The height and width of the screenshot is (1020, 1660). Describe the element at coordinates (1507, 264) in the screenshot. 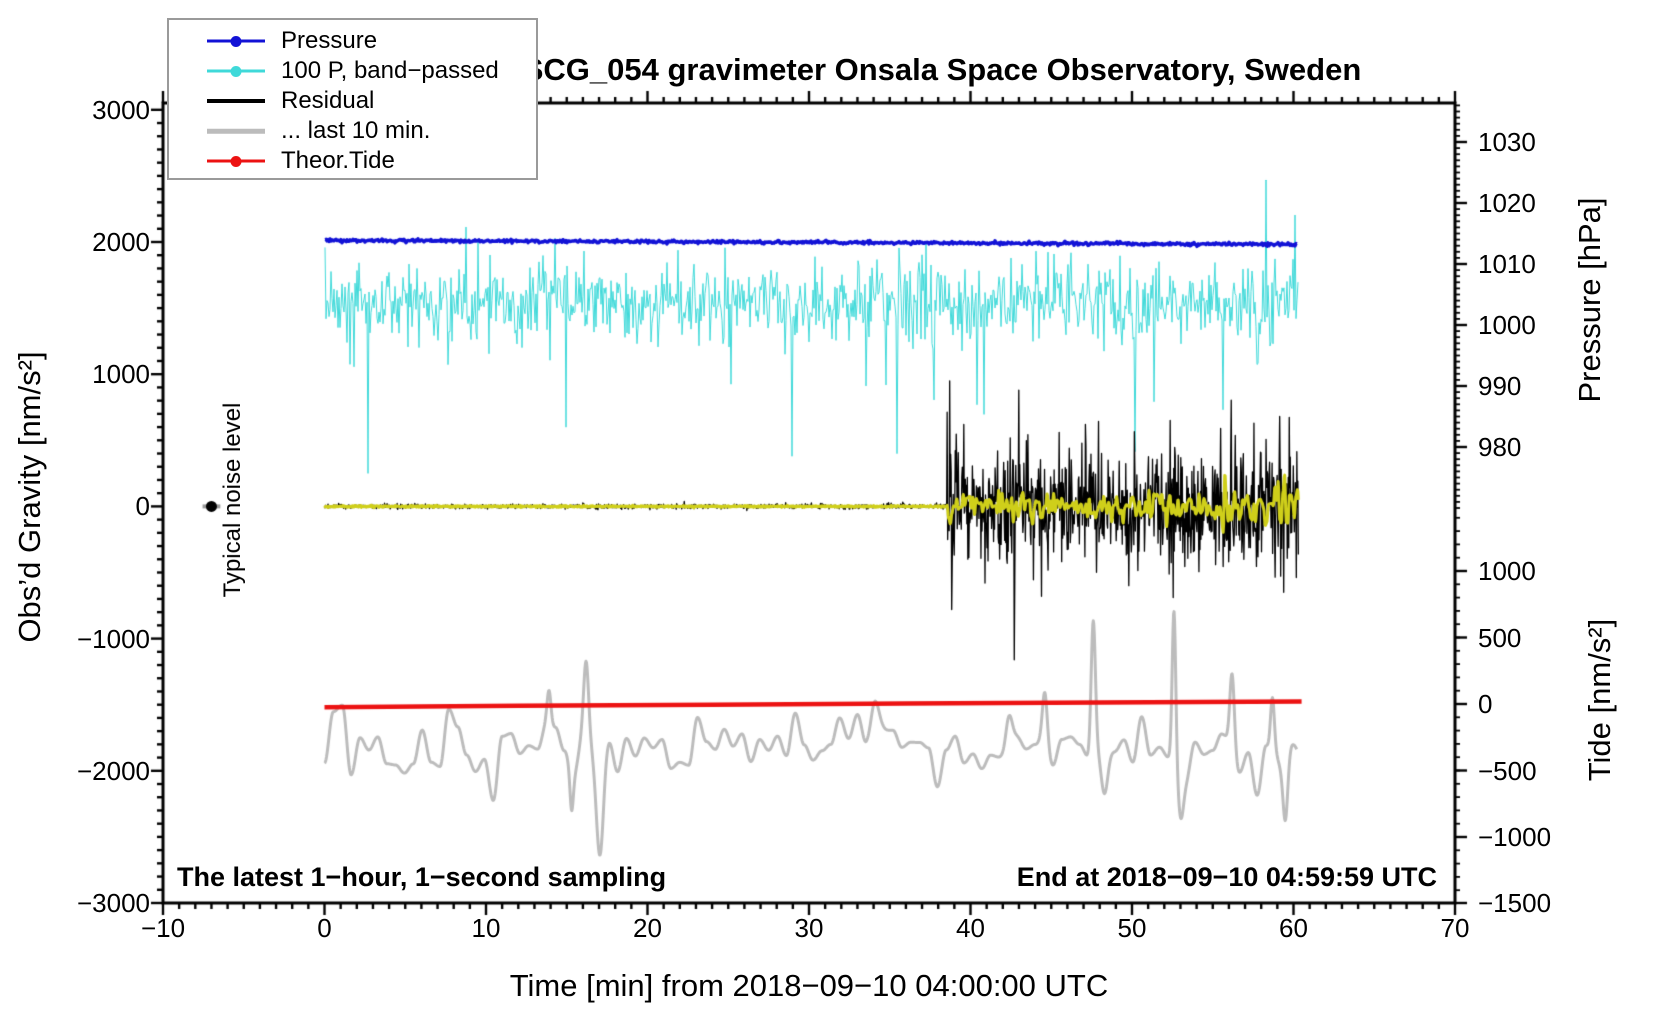

I see `pressure-tick-label: 1010` at that location.